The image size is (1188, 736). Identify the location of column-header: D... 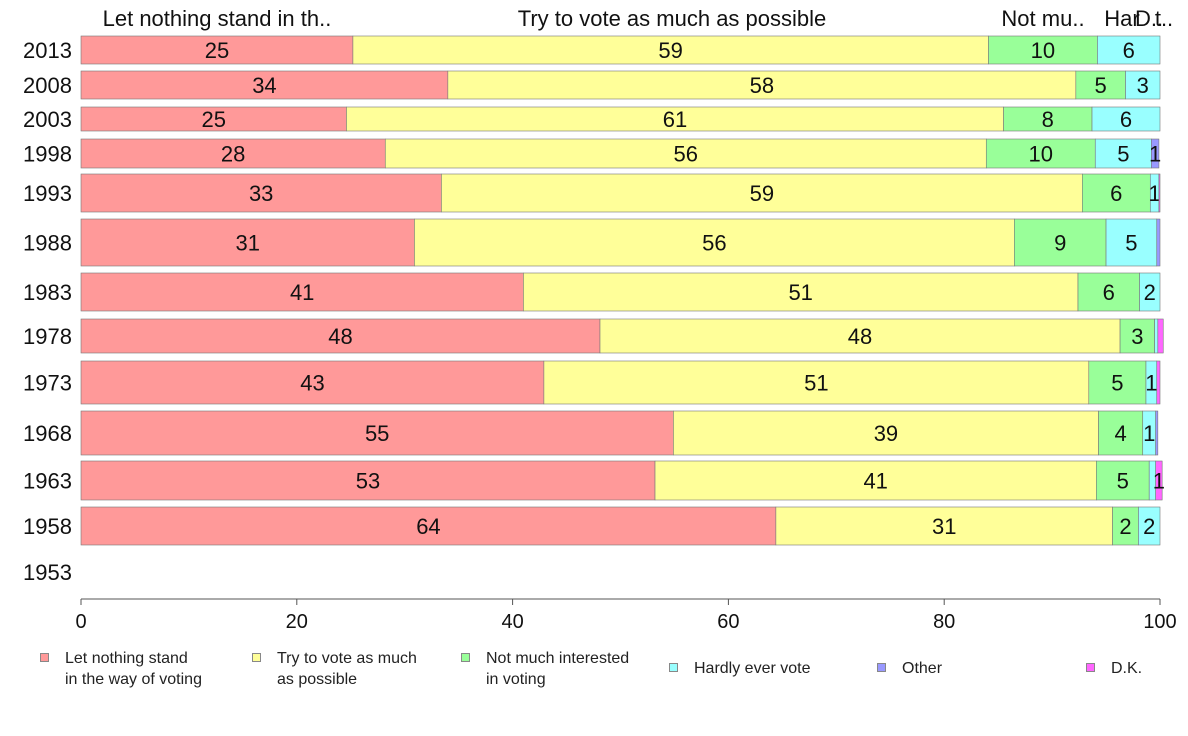
(1149, 18).